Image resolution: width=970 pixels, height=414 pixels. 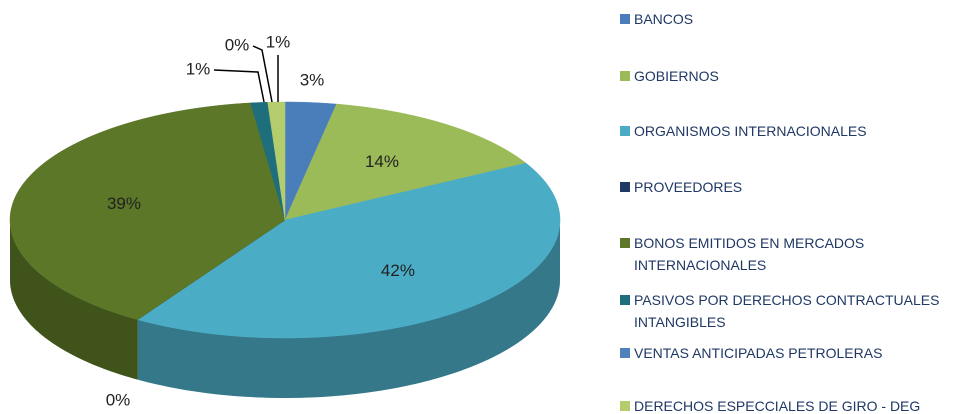 What do you see at coordinates (664, 19) in the screenshot?
I see `legend-label: BANCOS` at bounding box center [664, 19].